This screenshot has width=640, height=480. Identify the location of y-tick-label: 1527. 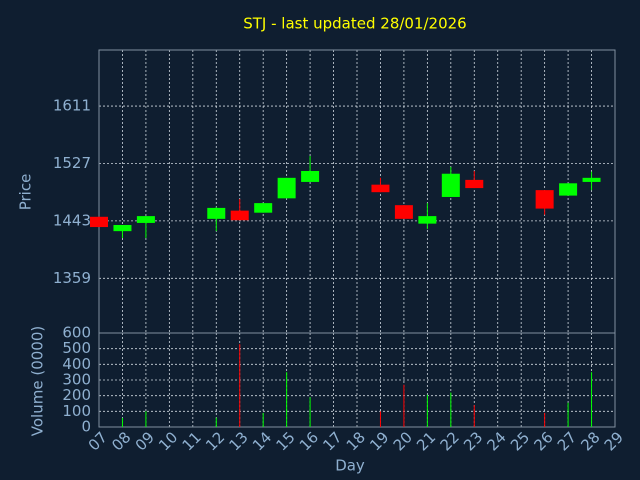
(72, 163).